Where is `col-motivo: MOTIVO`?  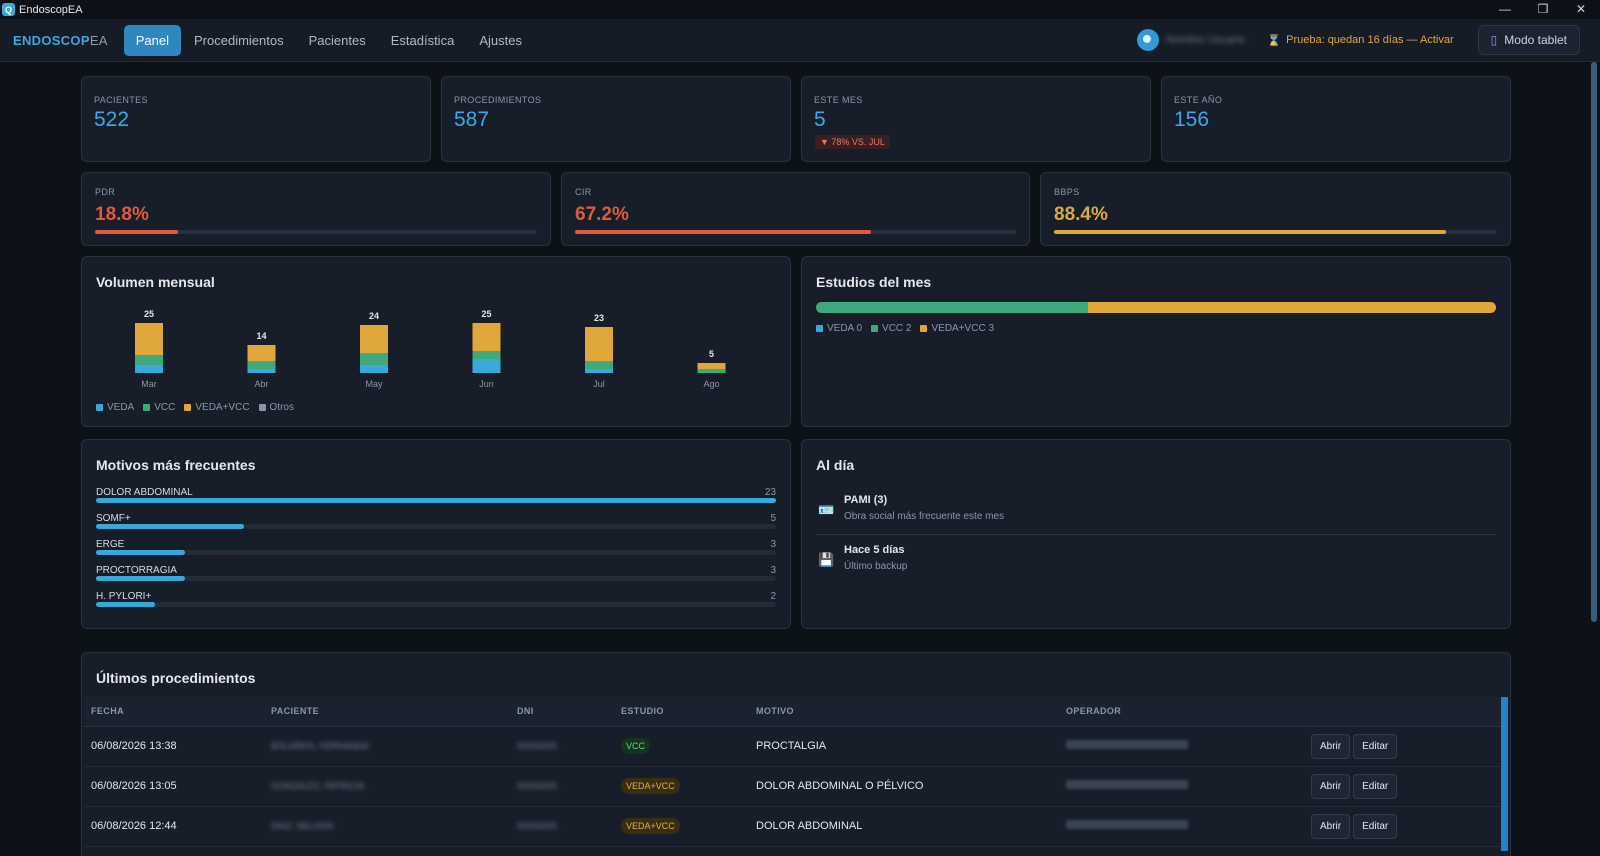 col-motivo: MOTIVO is located at coordinates (904, 712).